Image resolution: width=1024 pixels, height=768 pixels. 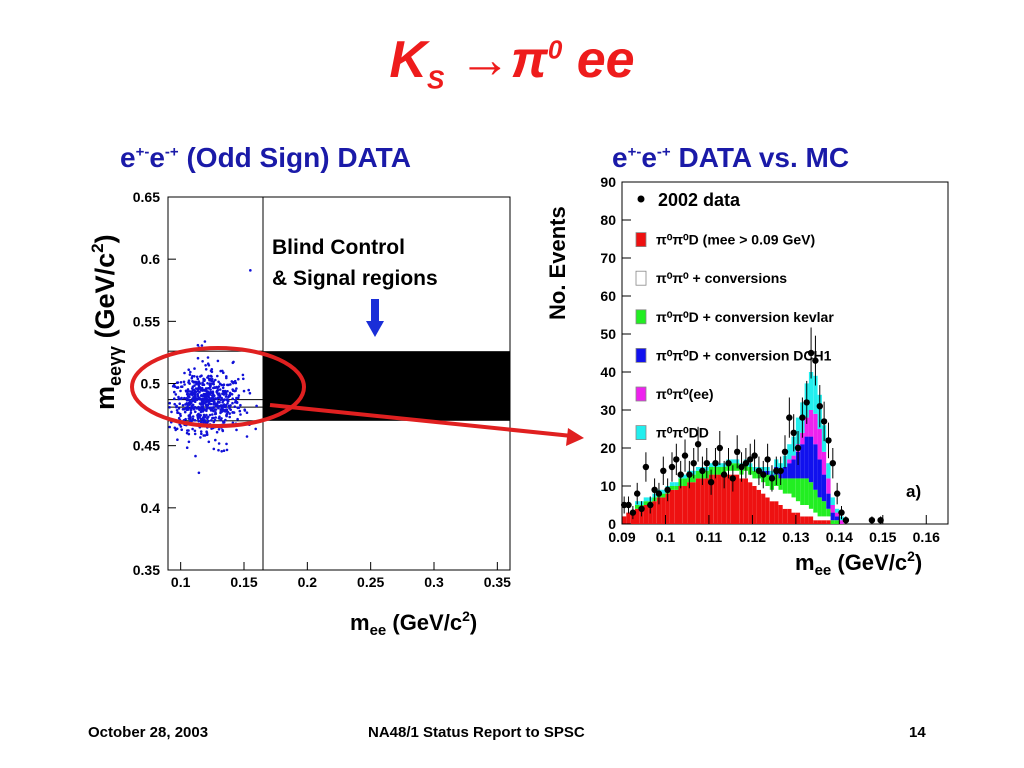 I want to click on x-tick-label: 0.2, so click(x=308, y=582).